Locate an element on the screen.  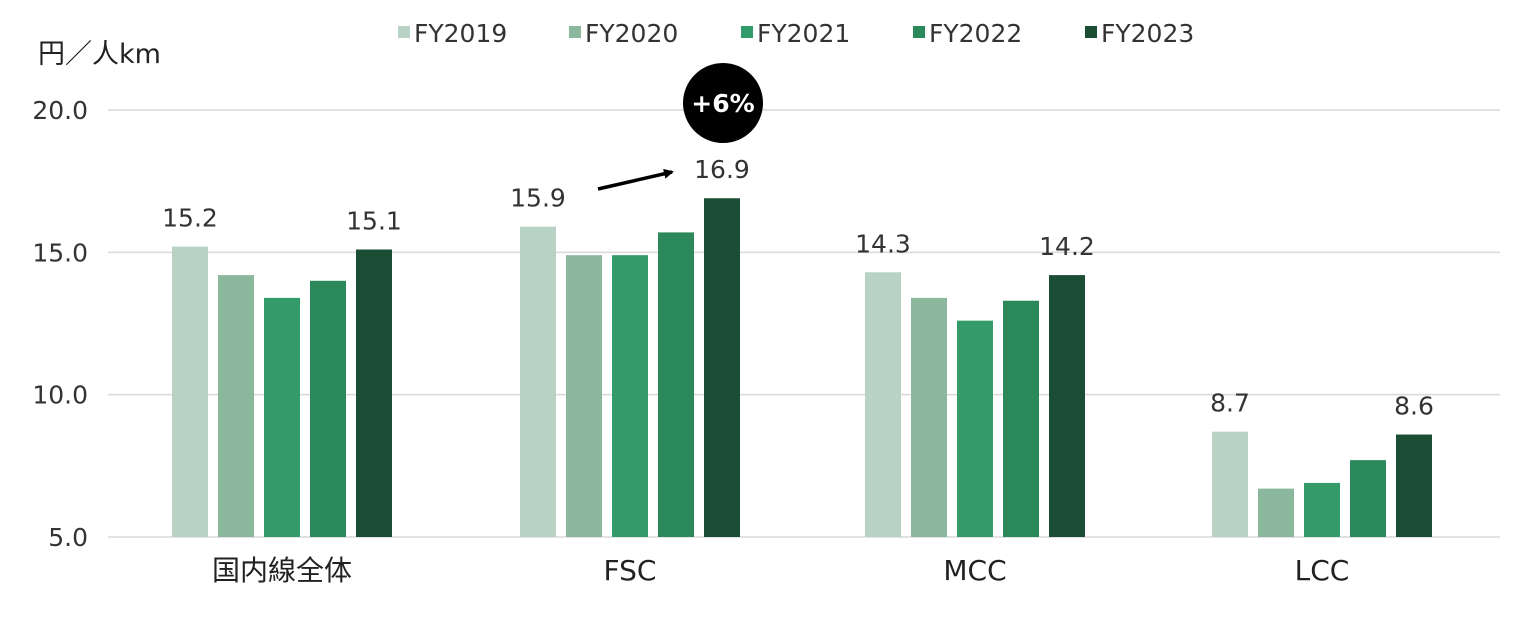
legend-label-FY2022: FY2022 is located at coordinates (975, 33).